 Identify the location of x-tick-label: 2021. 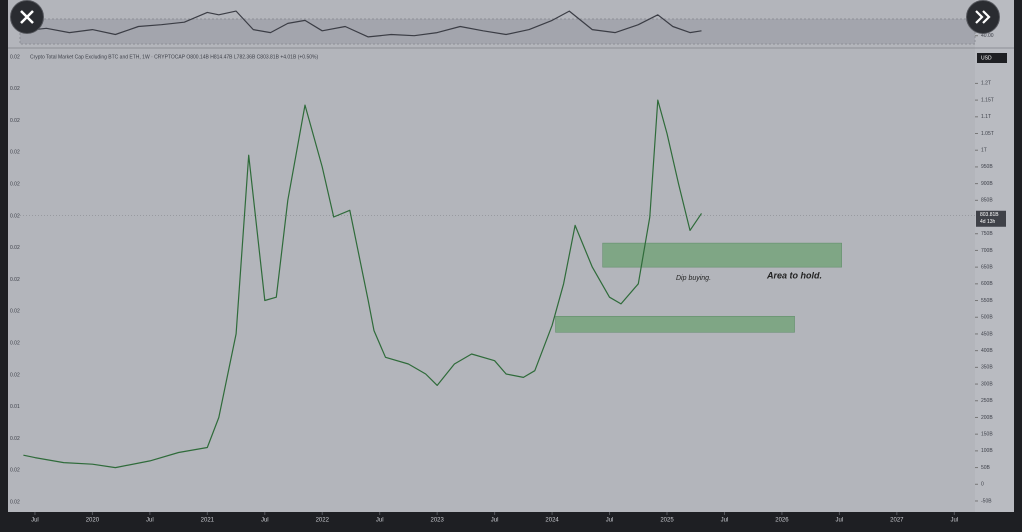
(208, 521).